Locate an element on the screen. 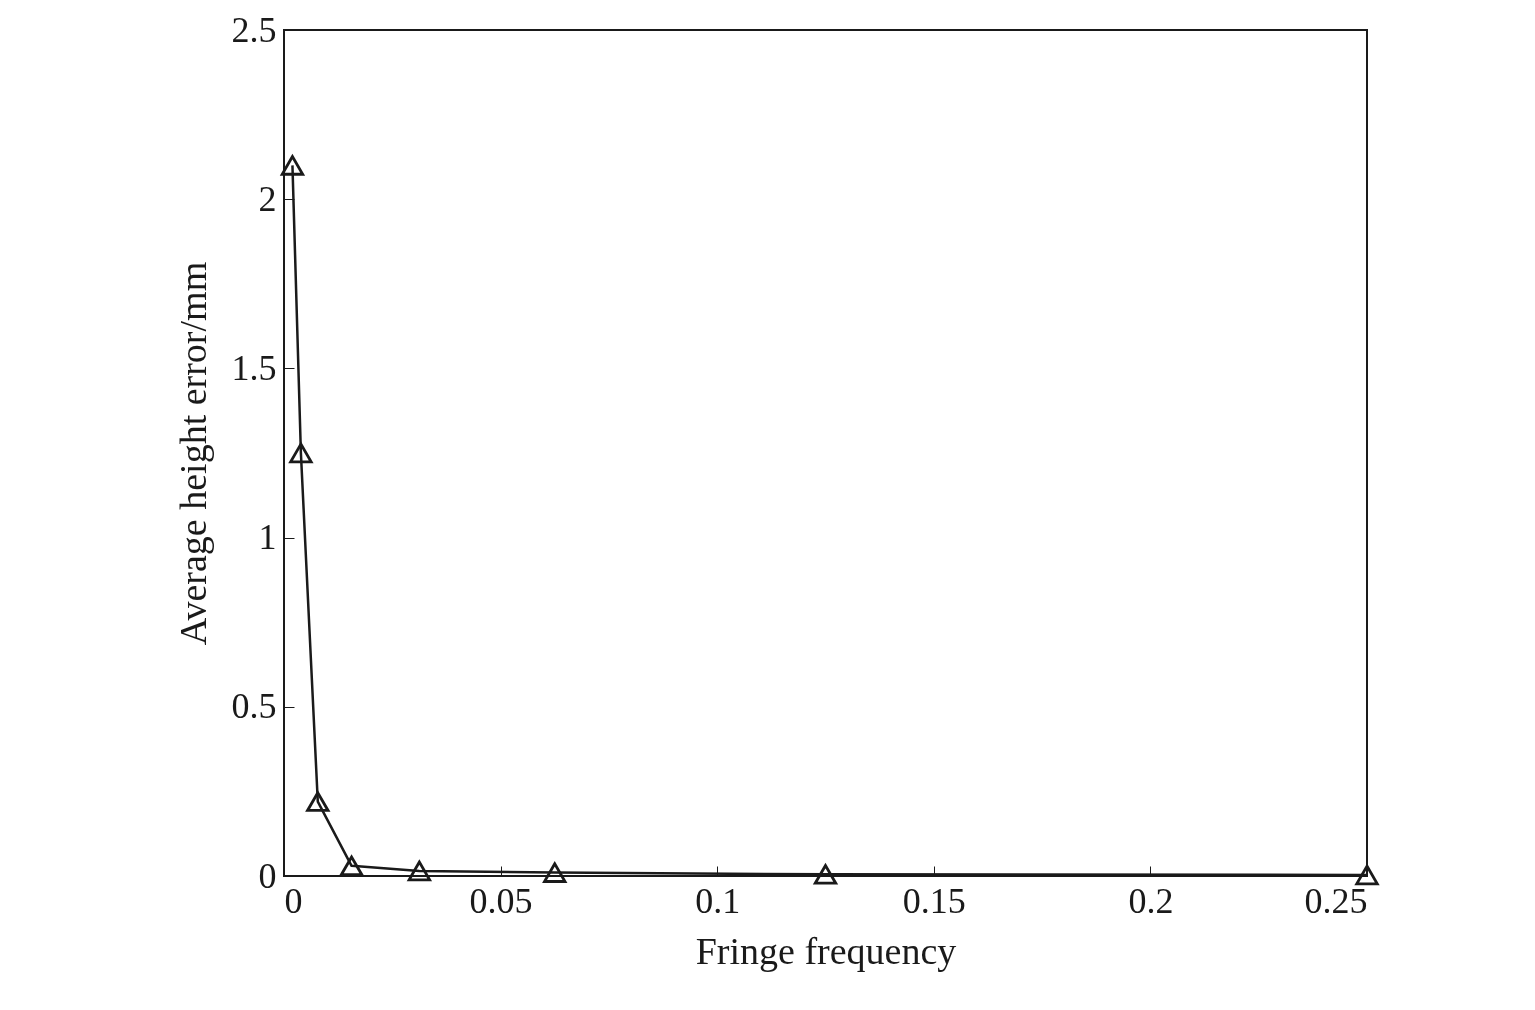 The width and height of the screenshot is (1535, 1010). x-tick-label: 0.25 is located at coordinates (1336, 900).